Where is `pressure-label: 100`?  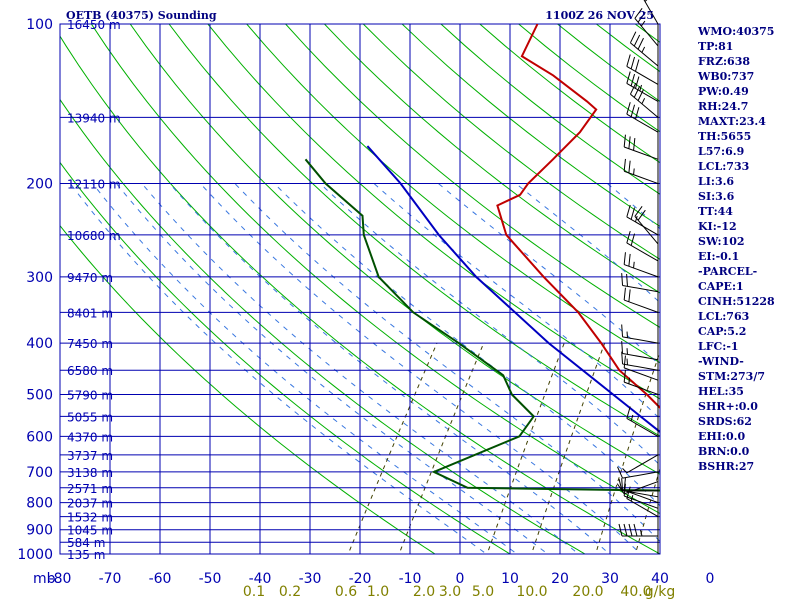
pressure-label: 100 is located at coordinates (39, 25).